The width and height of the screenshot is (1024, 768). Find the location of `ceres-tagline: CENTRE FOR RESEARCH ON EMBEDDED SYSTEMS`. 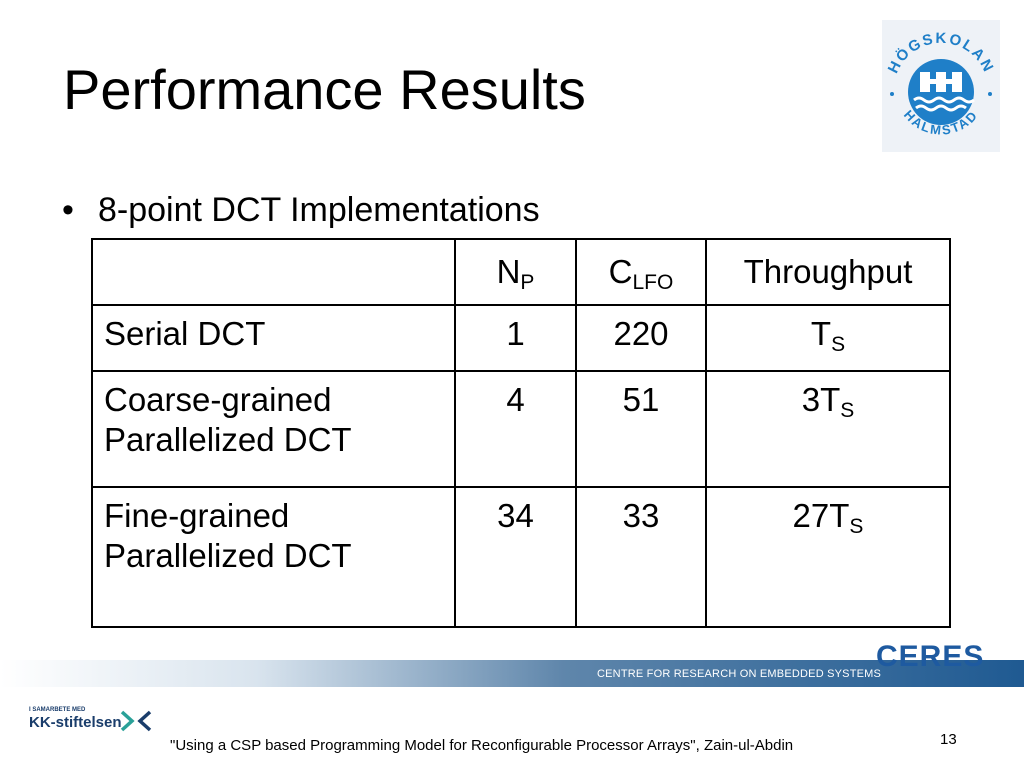

ceres-tagline: CENTRE FOR RESEARCH ON EMBEDDED SYSTEMS is located at coordinates (739, 674).